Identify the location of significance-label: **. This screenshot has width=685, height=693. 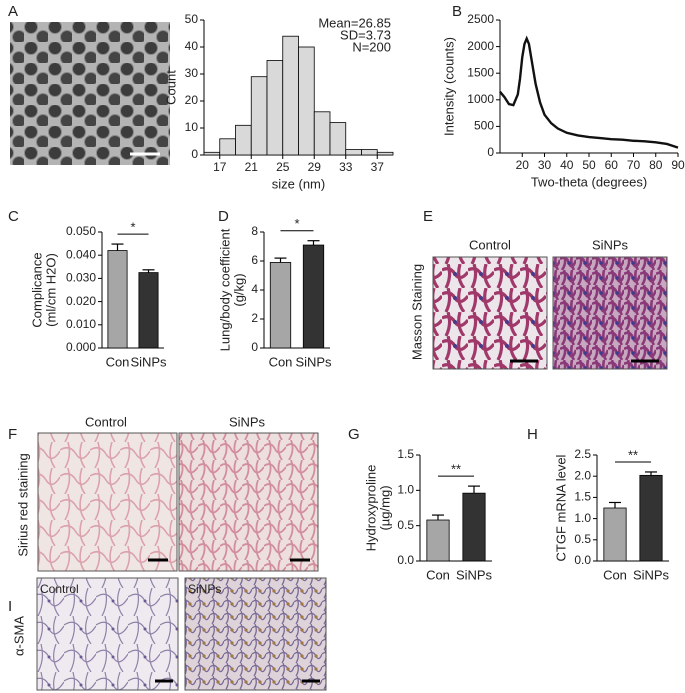
(633, 454).